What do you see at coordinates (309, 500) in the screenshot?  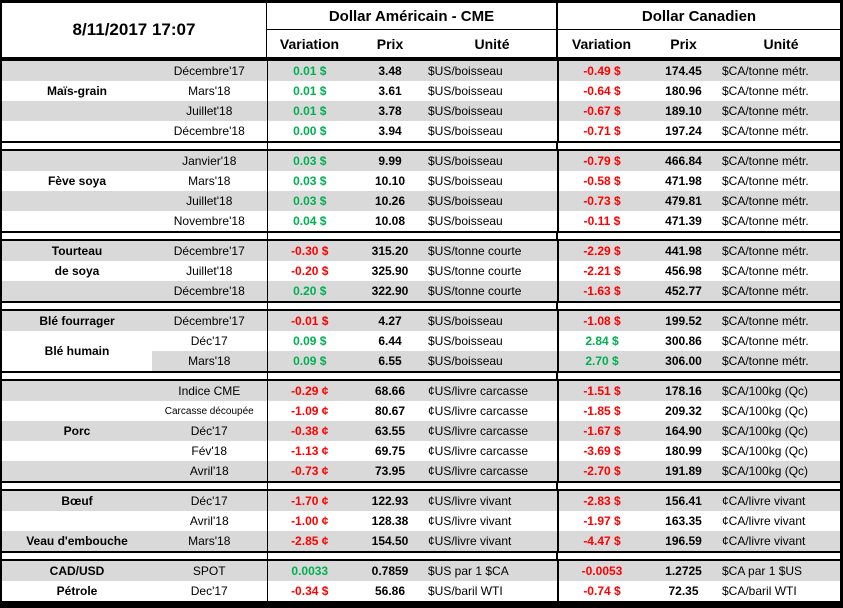 I see `us-variation-cell: -1.70 ¢` at bounding box center [309, 500].